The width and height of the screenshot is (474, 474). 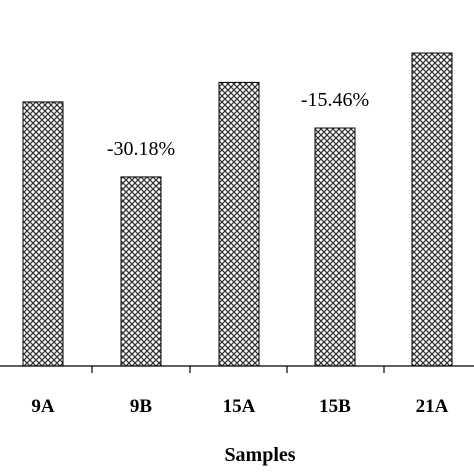 What do you see at coordinates (141, 406) in the screenshot?
I see `x-tick-label-9B: 9B` at bounding box center [141, 406].